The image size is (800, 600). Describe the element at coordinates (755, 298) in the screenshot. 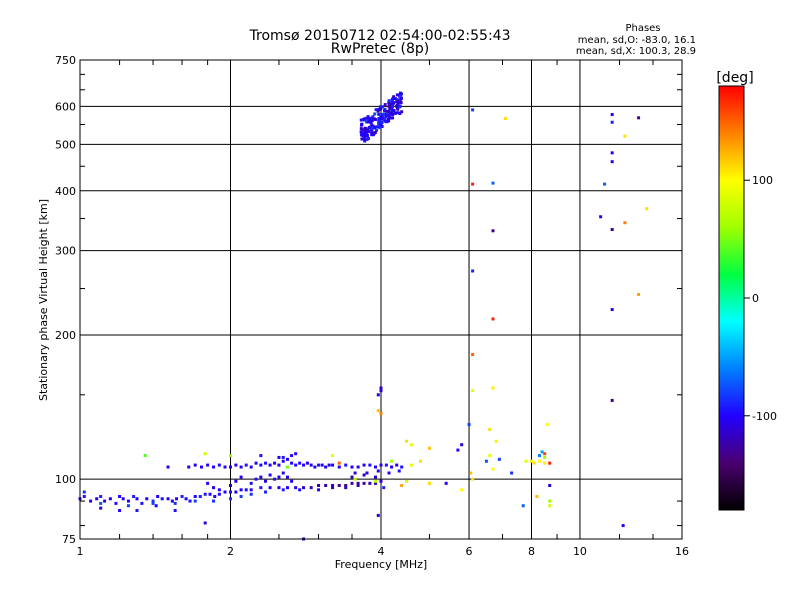

I see `colorbar-tick-label: 0` at that location.